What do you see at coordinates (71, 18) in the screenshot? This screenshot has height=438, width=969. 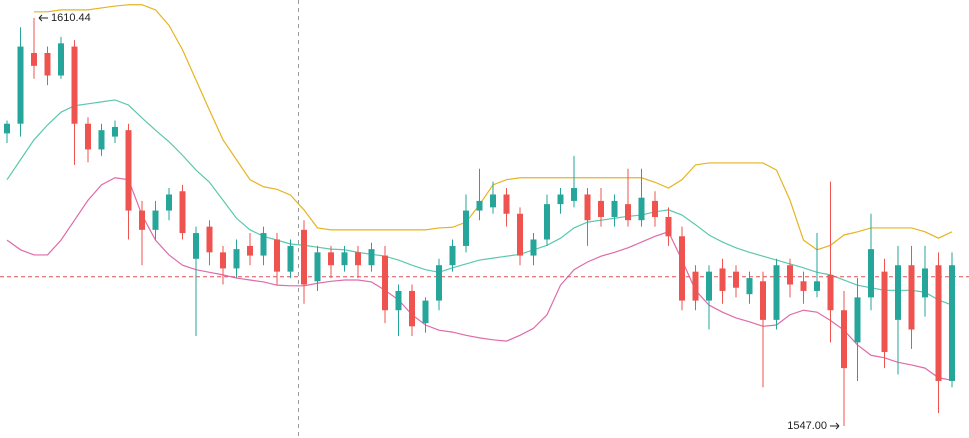 I see `max-marker-label: 1610.44` at bounding box center [71, 18].